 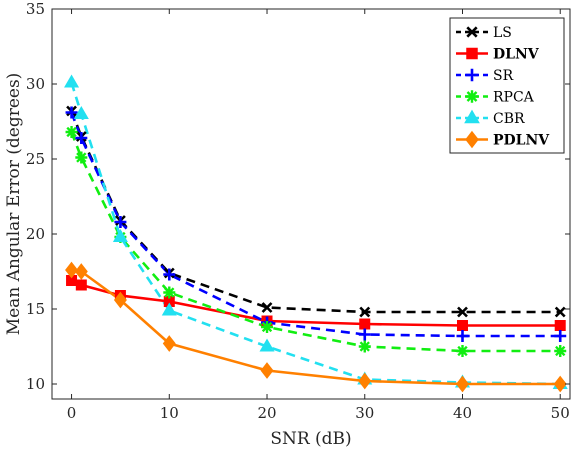 I want to click on legend-label-rpca: RPCA, so click(x=514, y=98).